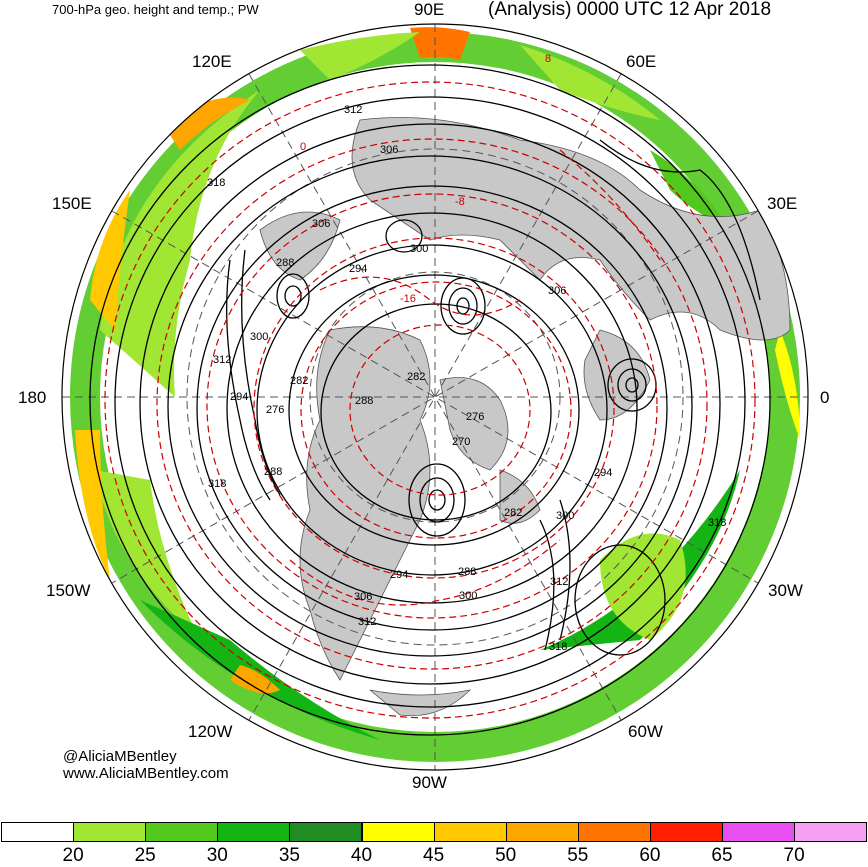 Image resolution: width=868 pixels, height=867 pixels. I want to click on colorbar-label: 30, so click(217, 855).